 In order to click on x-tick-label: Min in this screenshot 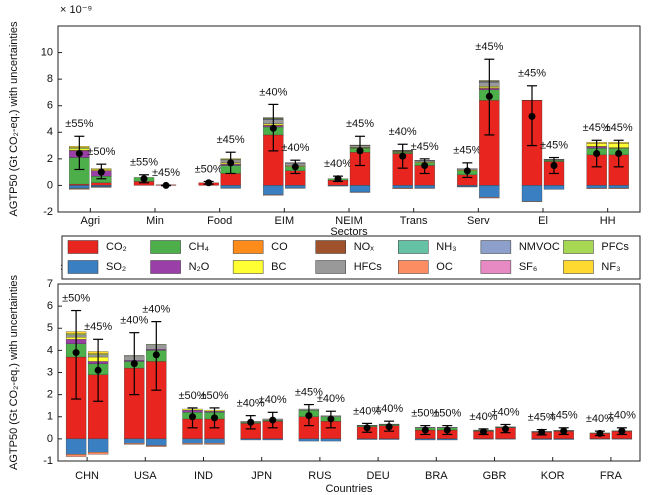, I will do `click(155, 221)`.